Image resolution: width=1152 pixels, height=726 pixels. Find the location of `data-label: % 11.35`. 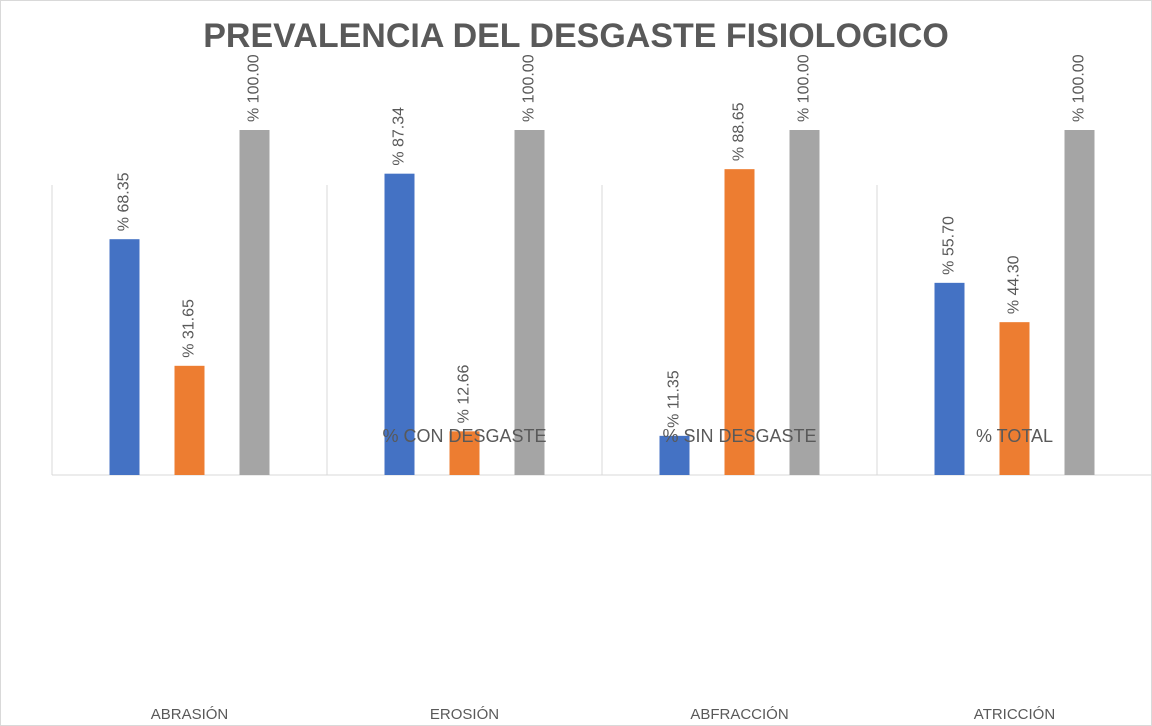

data-label: % 11.35 is located at coordinates (674, 399).